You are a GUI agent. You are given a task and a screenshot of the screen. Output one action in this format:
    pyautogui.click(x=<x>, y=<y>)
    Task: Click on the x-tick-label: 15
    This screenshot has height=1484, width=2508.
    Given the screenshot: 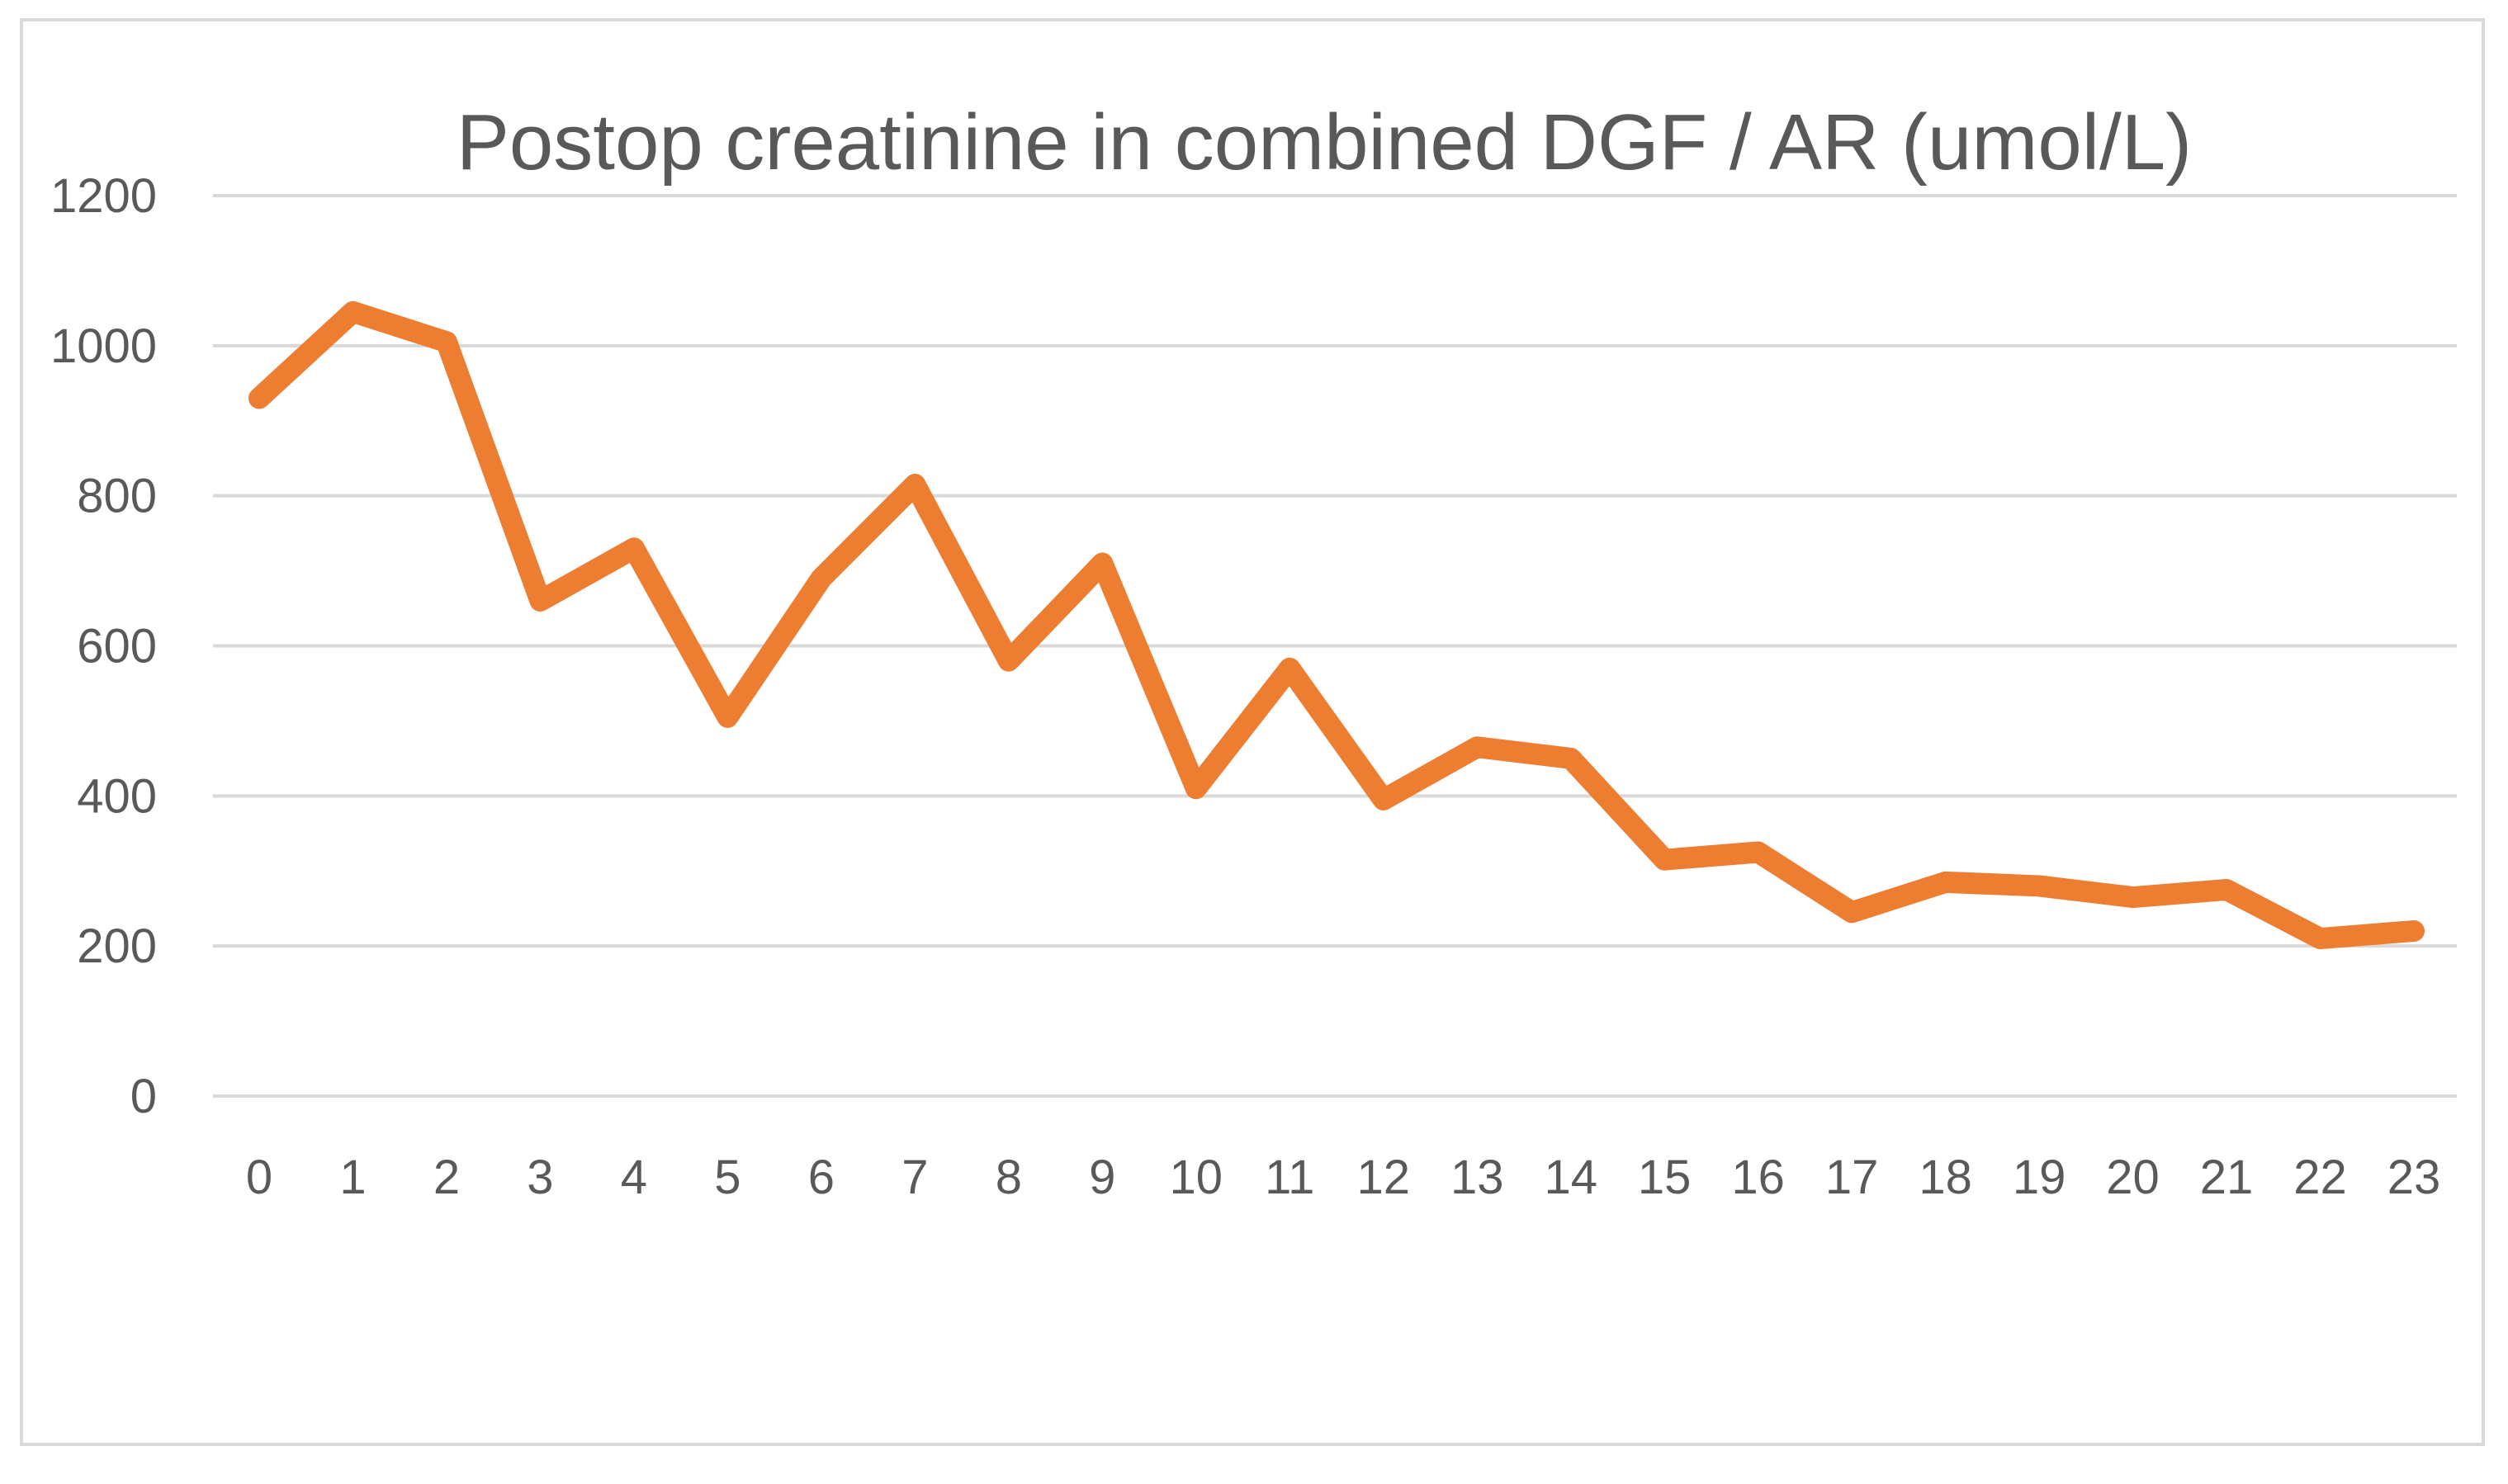 What is the action you would take?
    pyautogui.click(x=1665, y=1177)
    